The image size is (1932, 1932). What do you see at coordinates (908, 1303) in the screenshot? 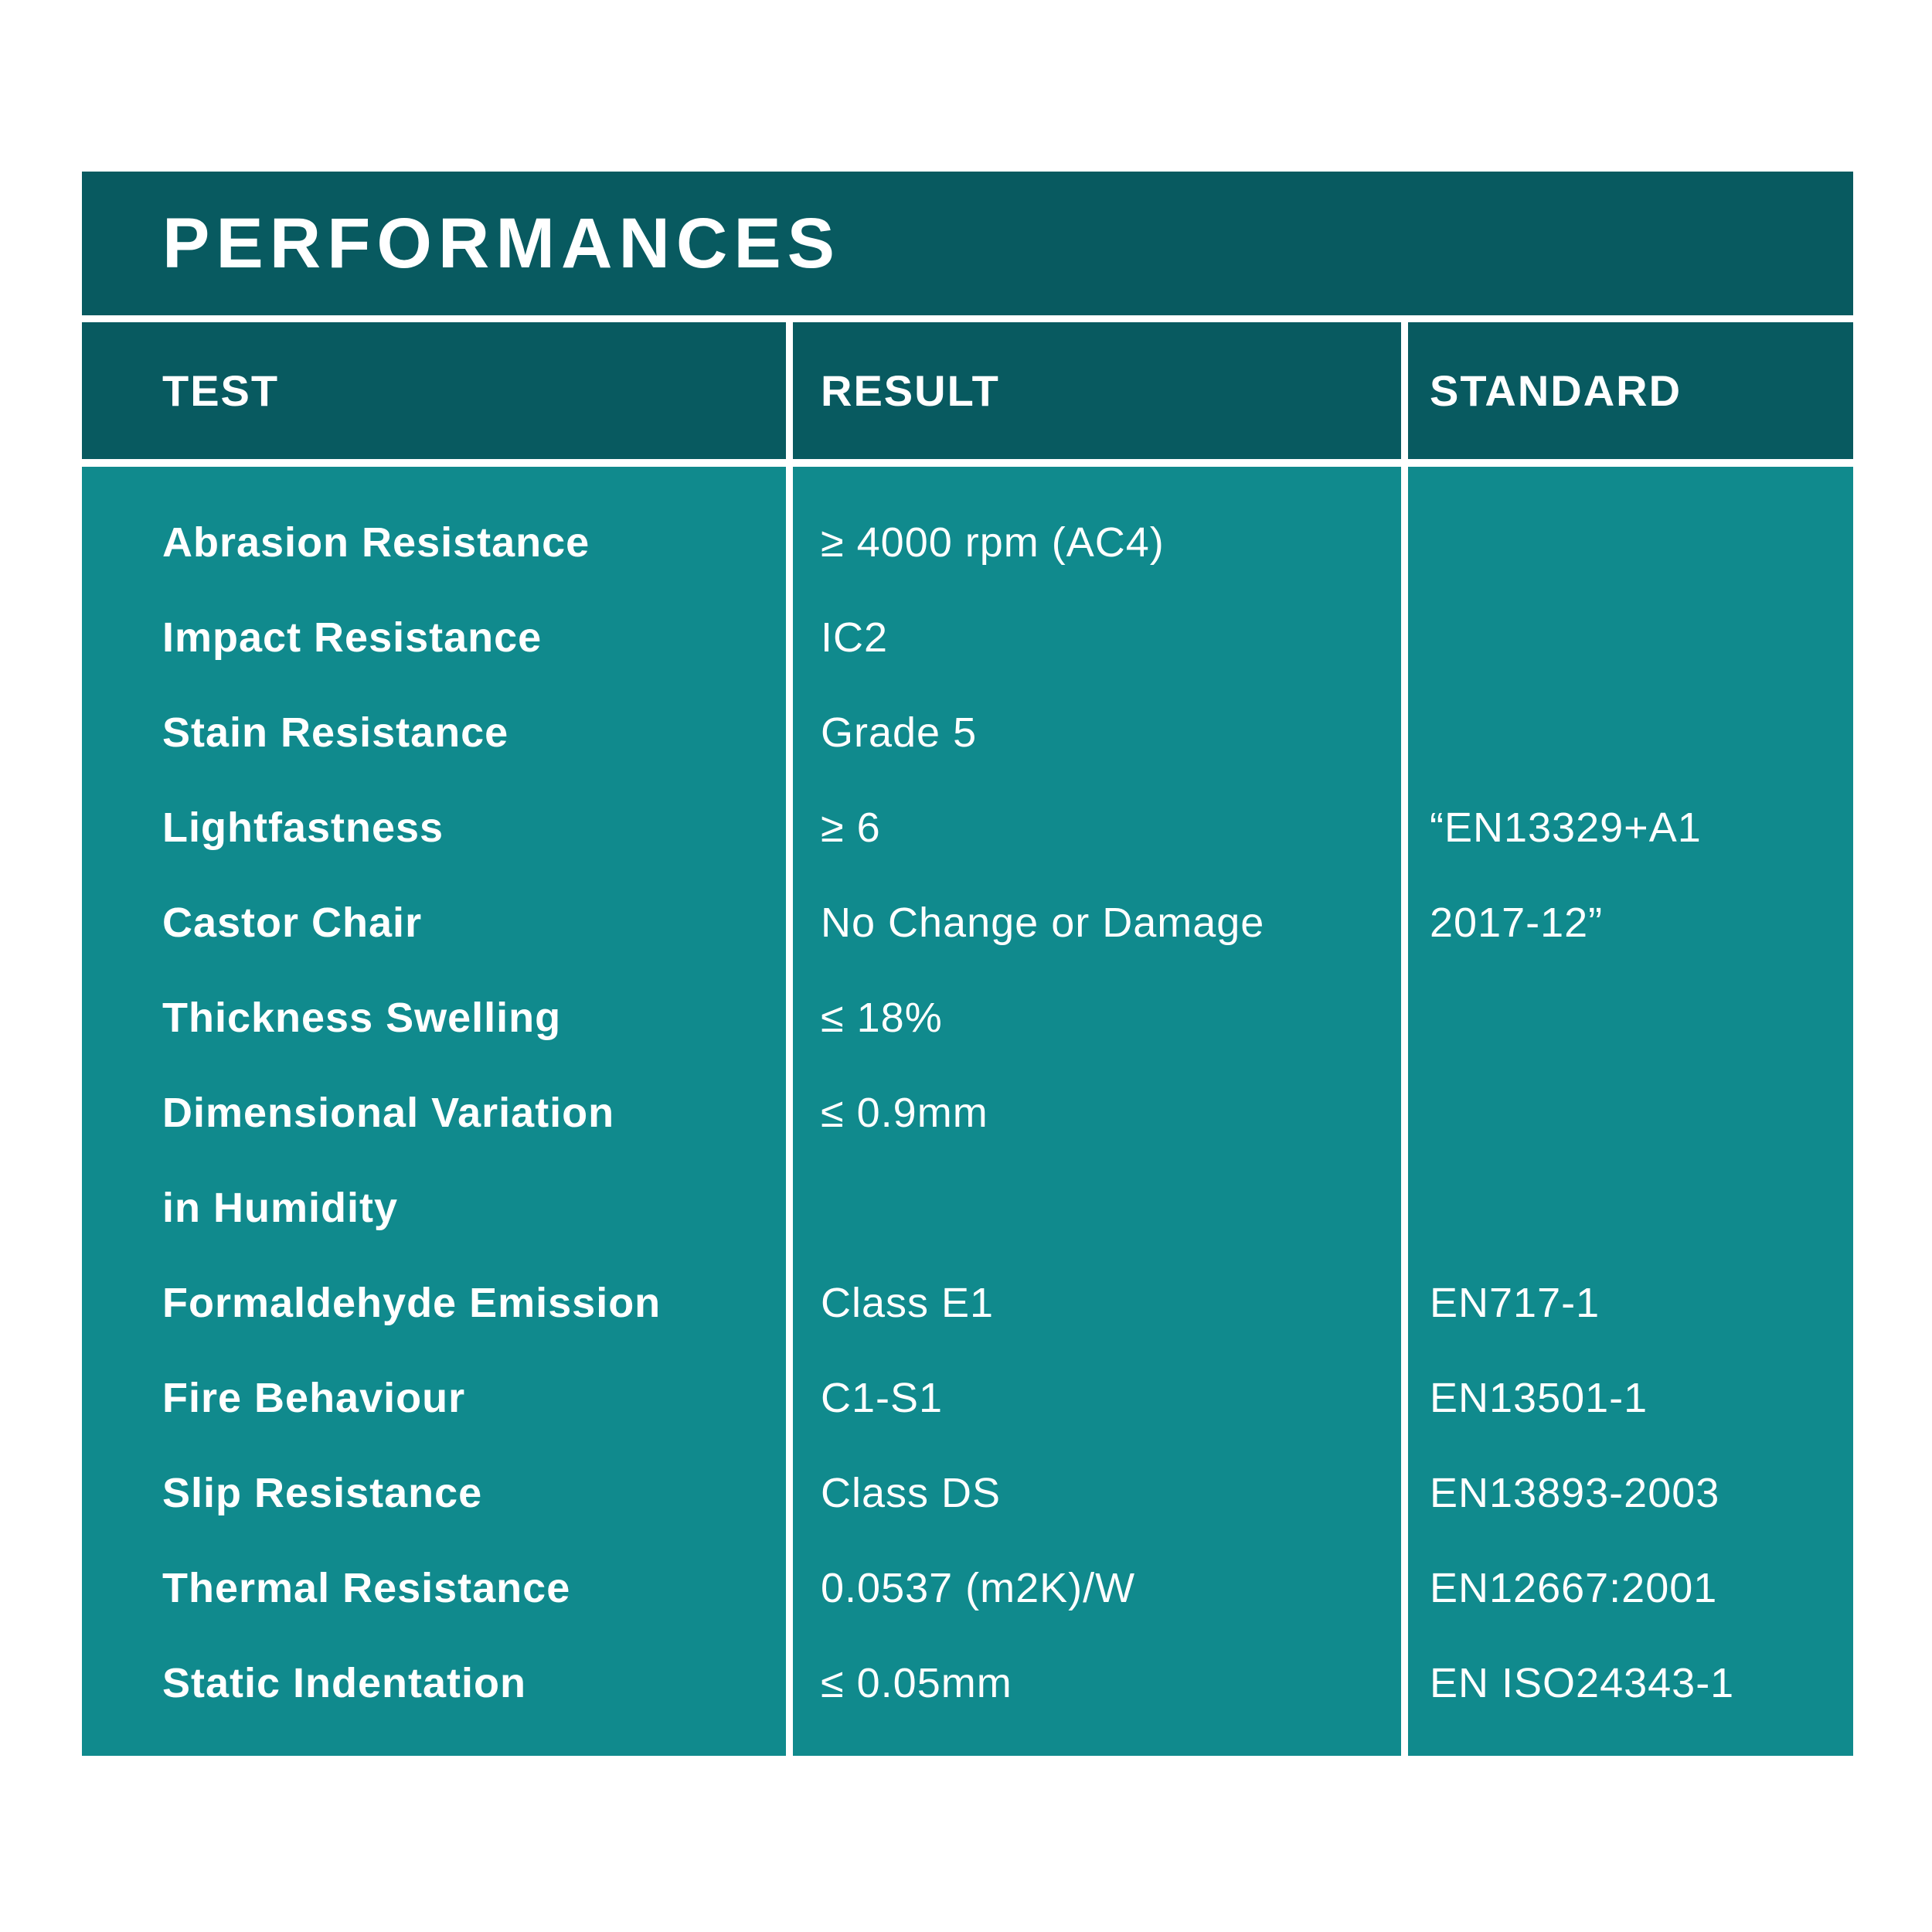
I see `cell-result: Class E1` at bounding box center [908, 1303].